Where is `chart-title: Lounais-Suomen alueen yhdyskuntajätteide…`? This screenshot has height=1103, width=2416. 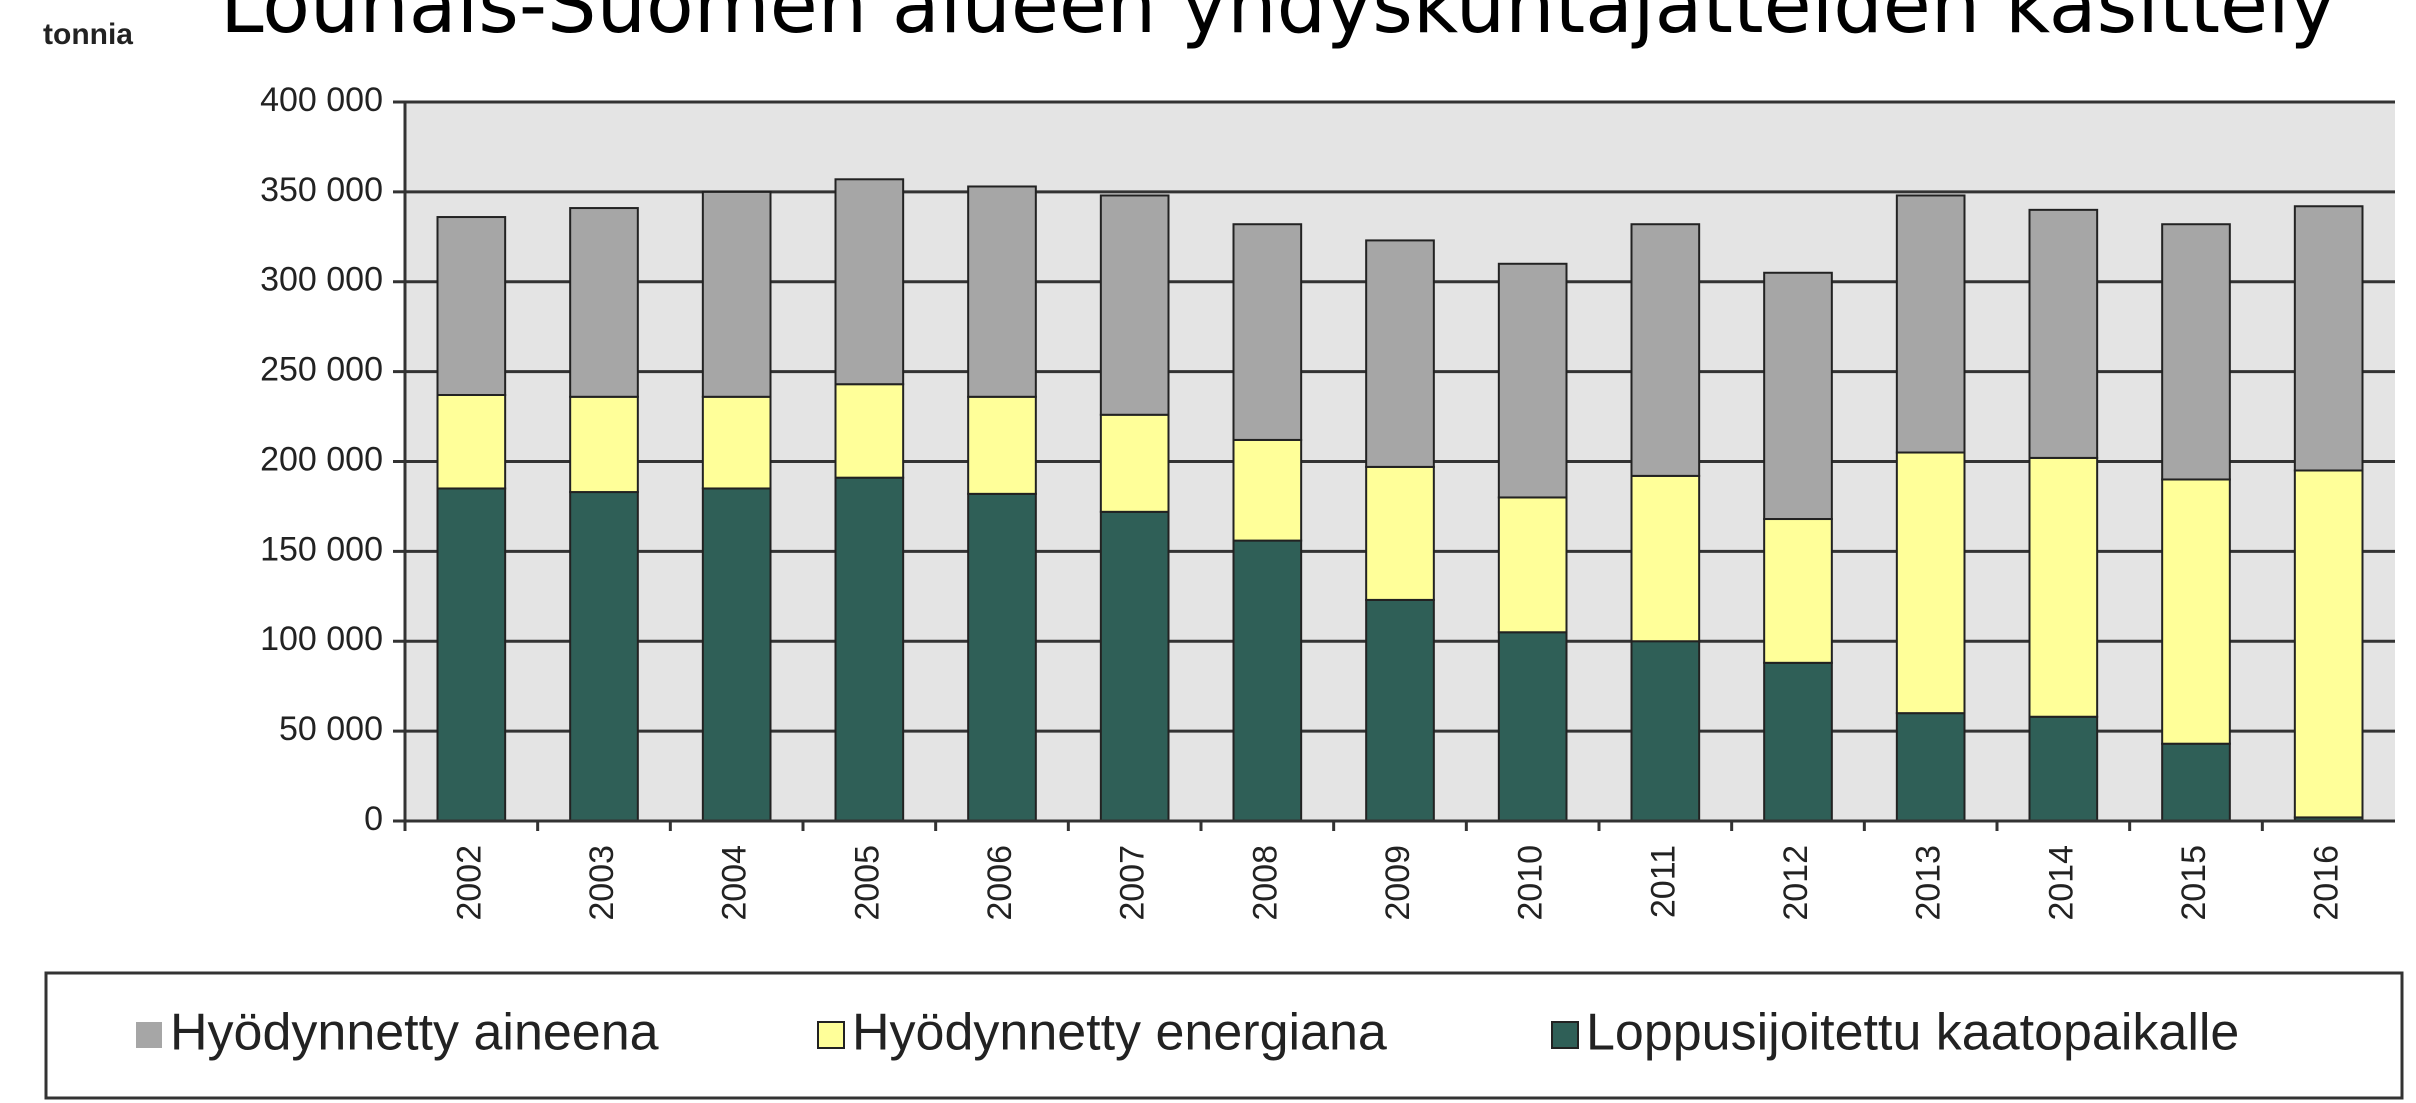
chart-title: Lounais-Suomen alueen yhdyskuntajätteide… is located at coordinates (1278, 25).